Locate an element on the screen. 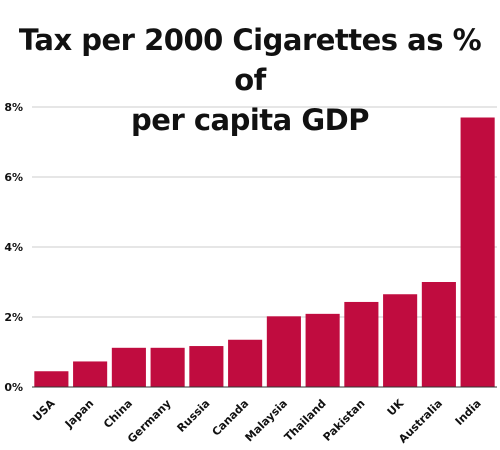 The width and height of the screenshot is (500, 450). y-tick-label: 6% is located at coordinates (13, 177).